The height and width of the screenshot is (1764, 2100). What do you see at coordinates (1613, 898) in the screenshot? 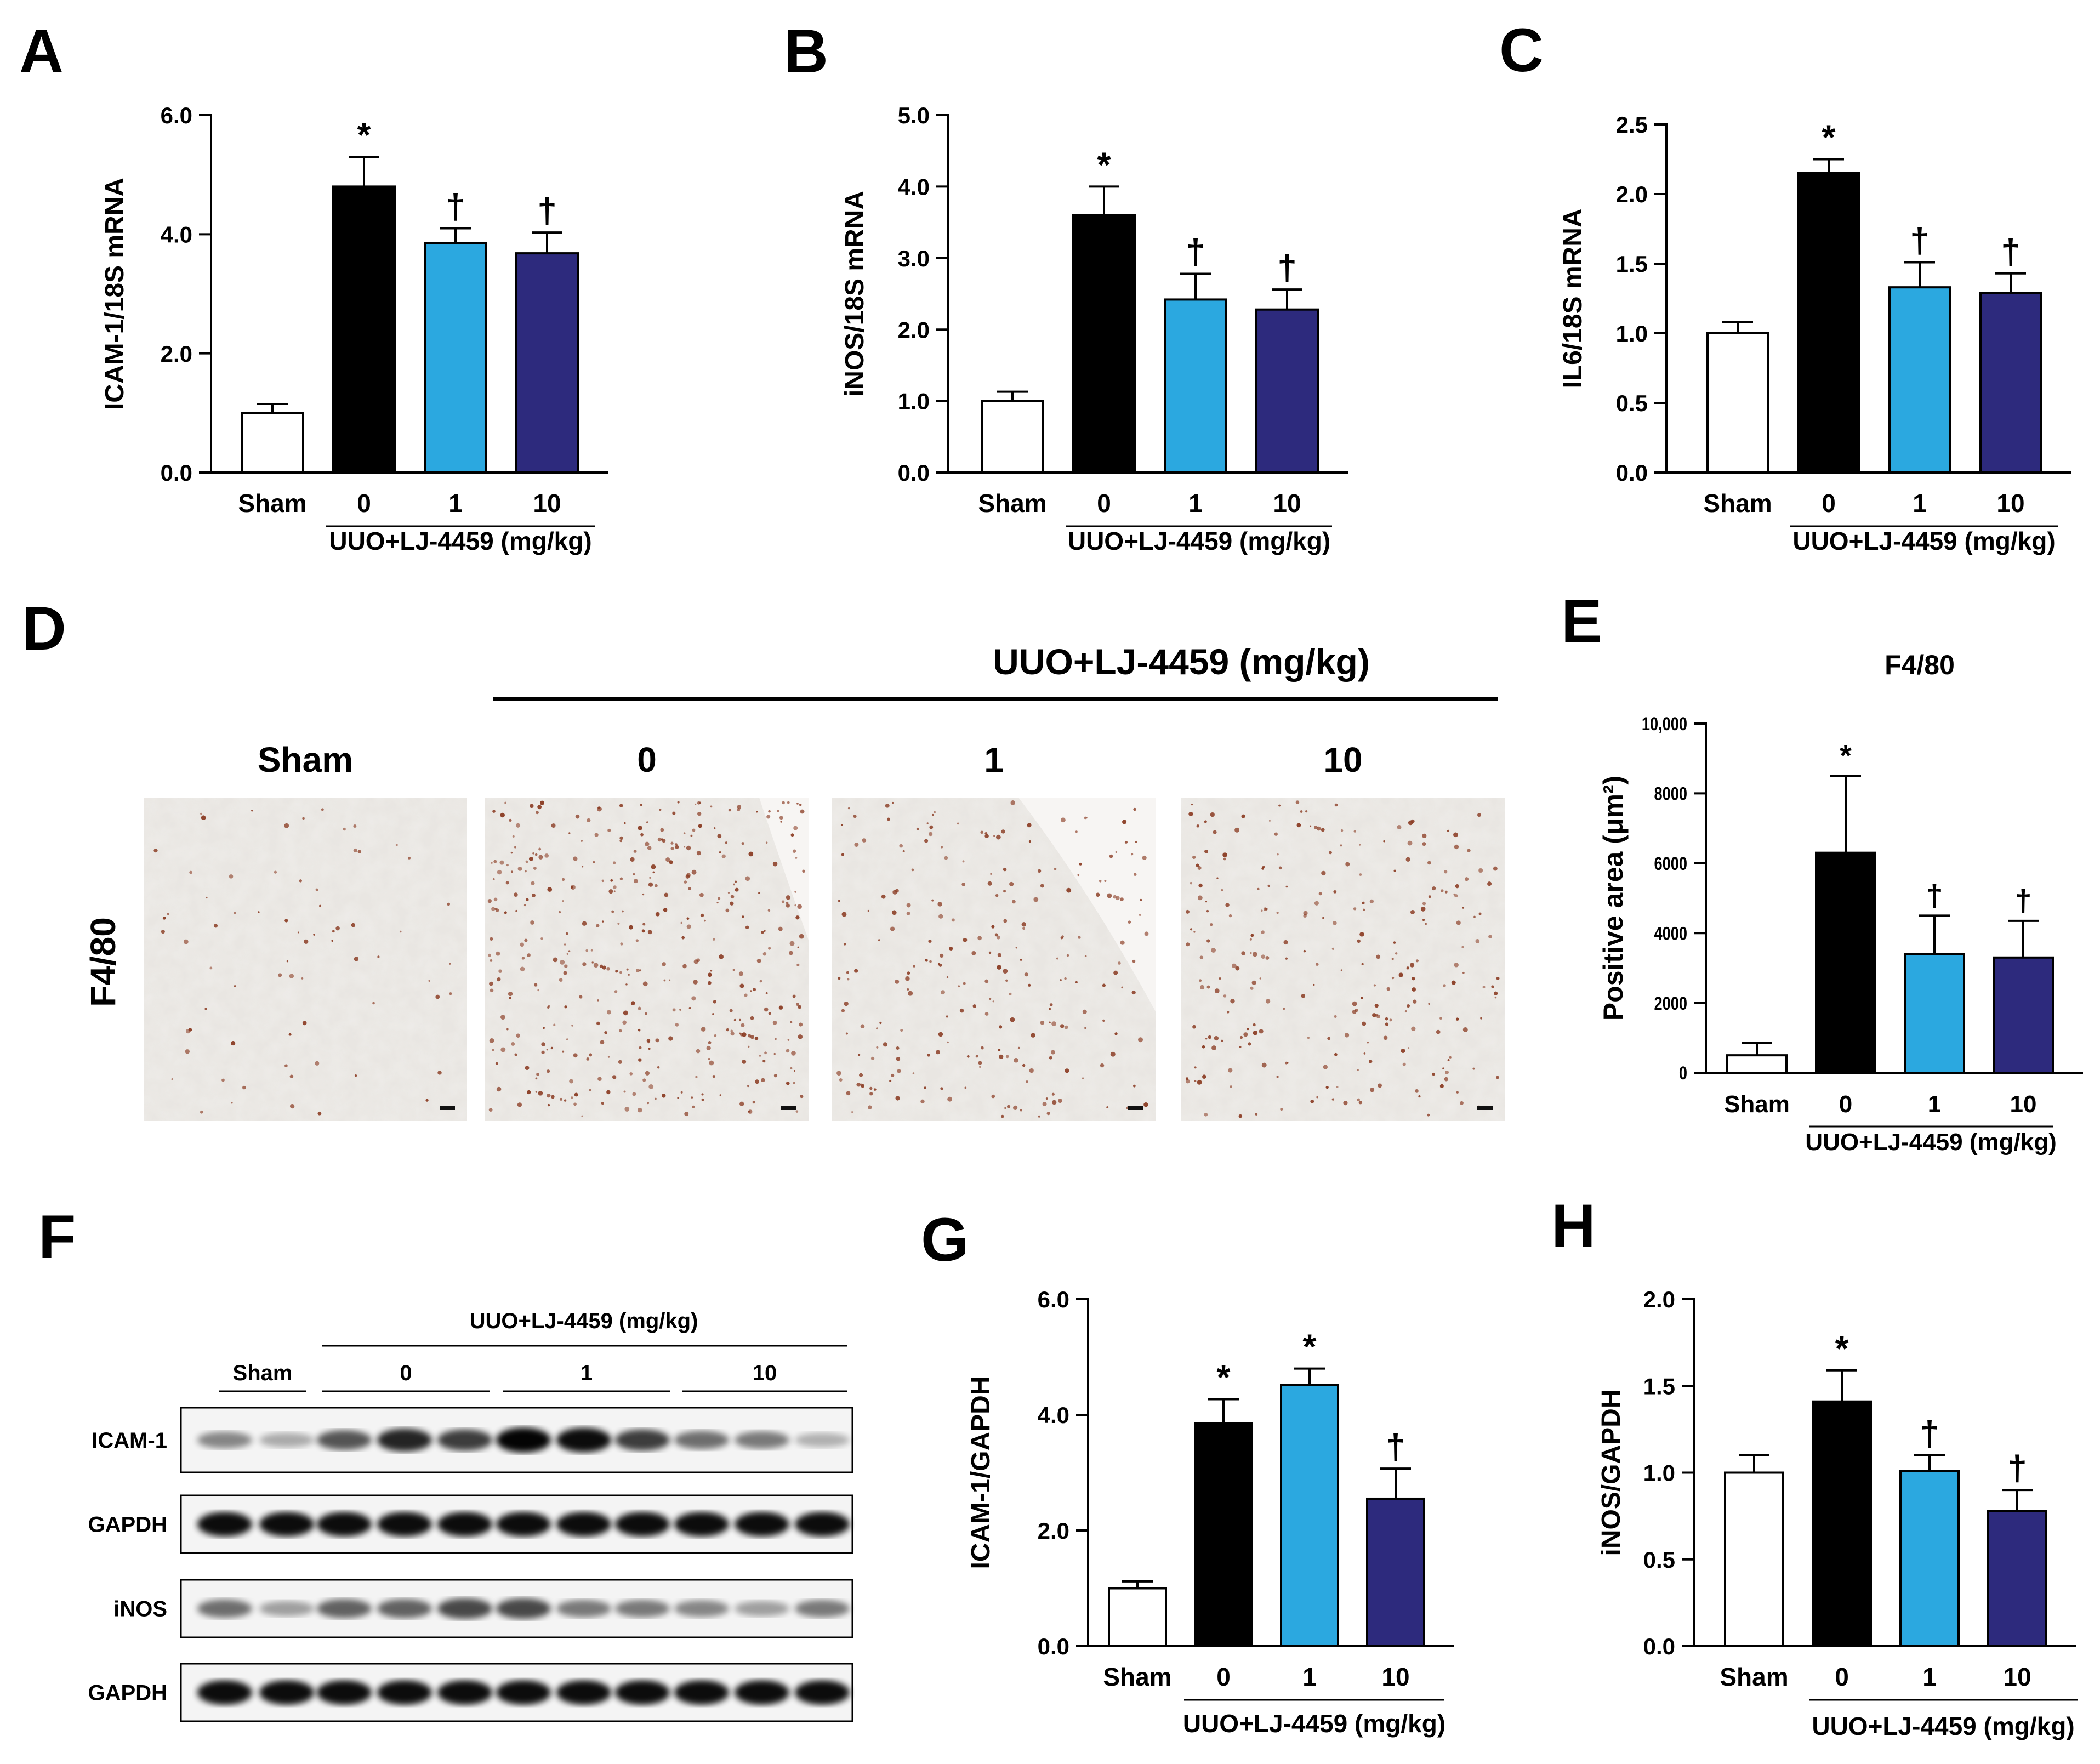
I see `y-axis-label: Positive area (μm²)` at bounding box center [1613, 898].